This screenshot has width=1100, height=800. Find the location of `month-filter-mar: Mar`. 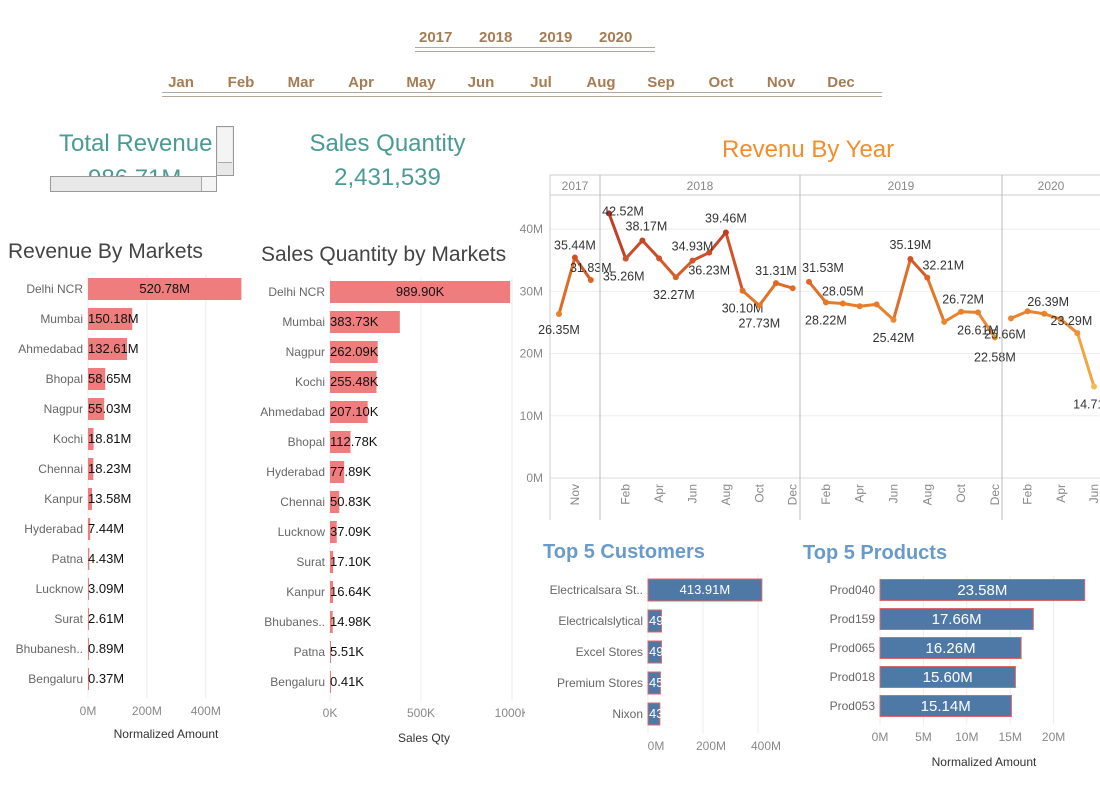

month-filter-mar: Mar is located at coordinates (301, 82).